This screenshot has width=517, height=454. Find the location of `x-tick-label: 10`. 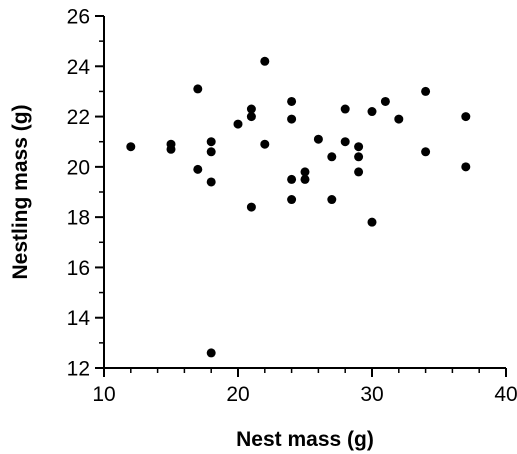

x-tick-label: 10 is located at coordinates (103, 394).